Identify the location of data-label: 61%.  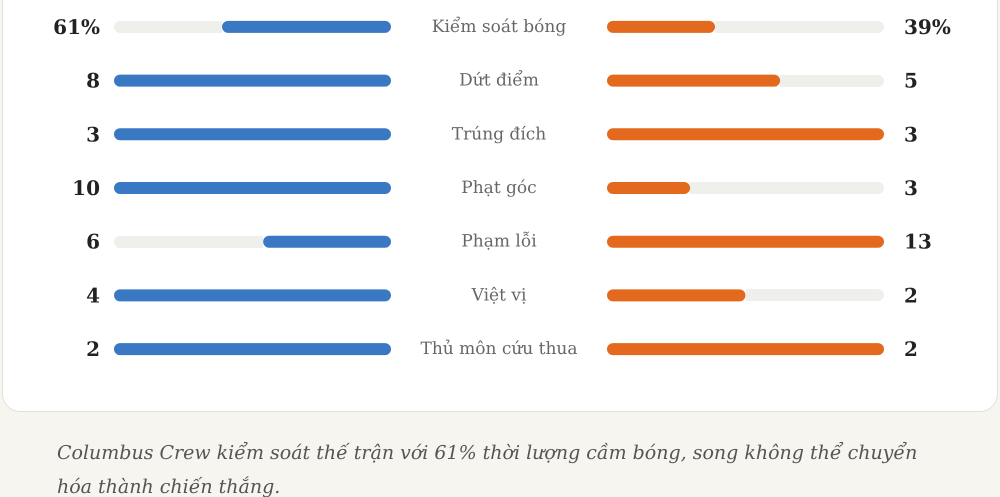
(76, 26).